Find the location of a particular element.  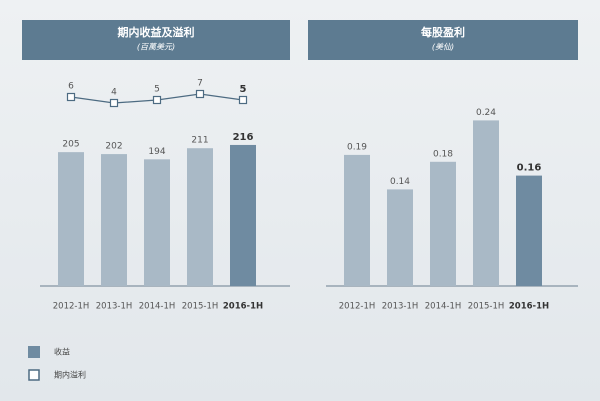

value-label: 0.14 is located at coordinates (400, 182).